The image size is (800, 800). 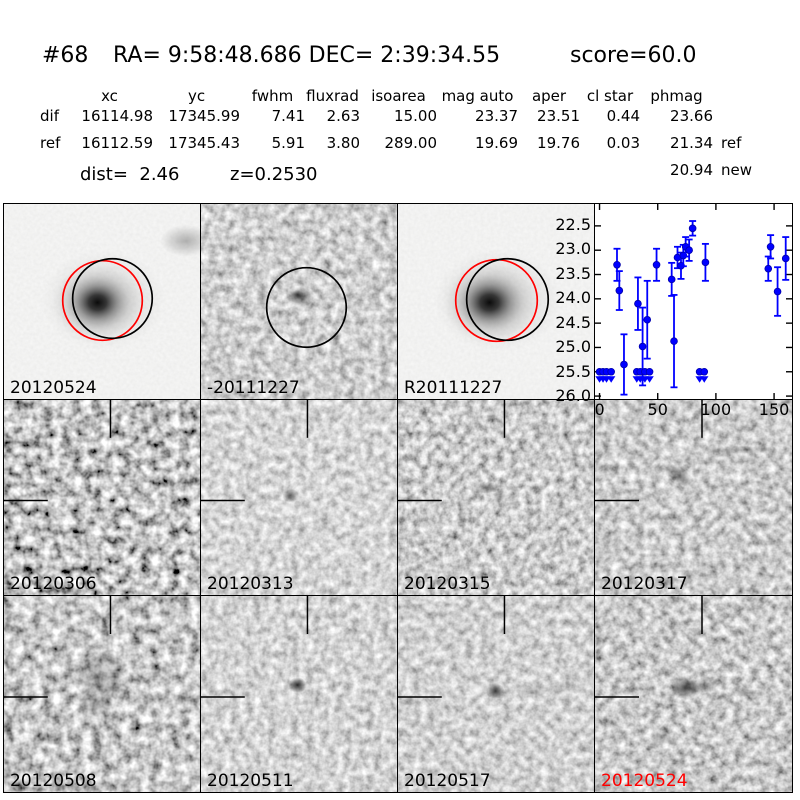 What do you see at coordinates (130, 174) in the screenshot?
I see `dist-text: dist= 2.46` at bounding box center [130, 174].